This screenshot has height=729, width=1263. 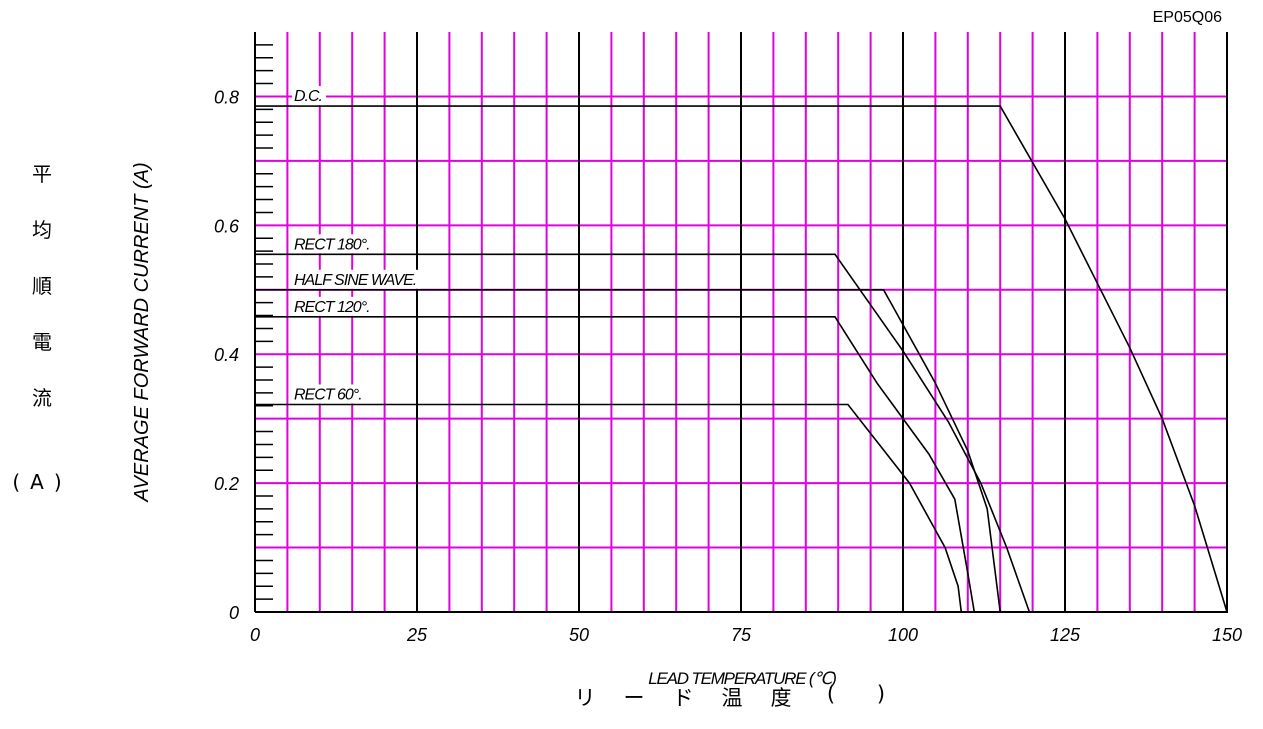 What do you see at coordinates (417, 635) in the screenshot?
I see `x-tick-label: 25` at bounding box center [417, 635].